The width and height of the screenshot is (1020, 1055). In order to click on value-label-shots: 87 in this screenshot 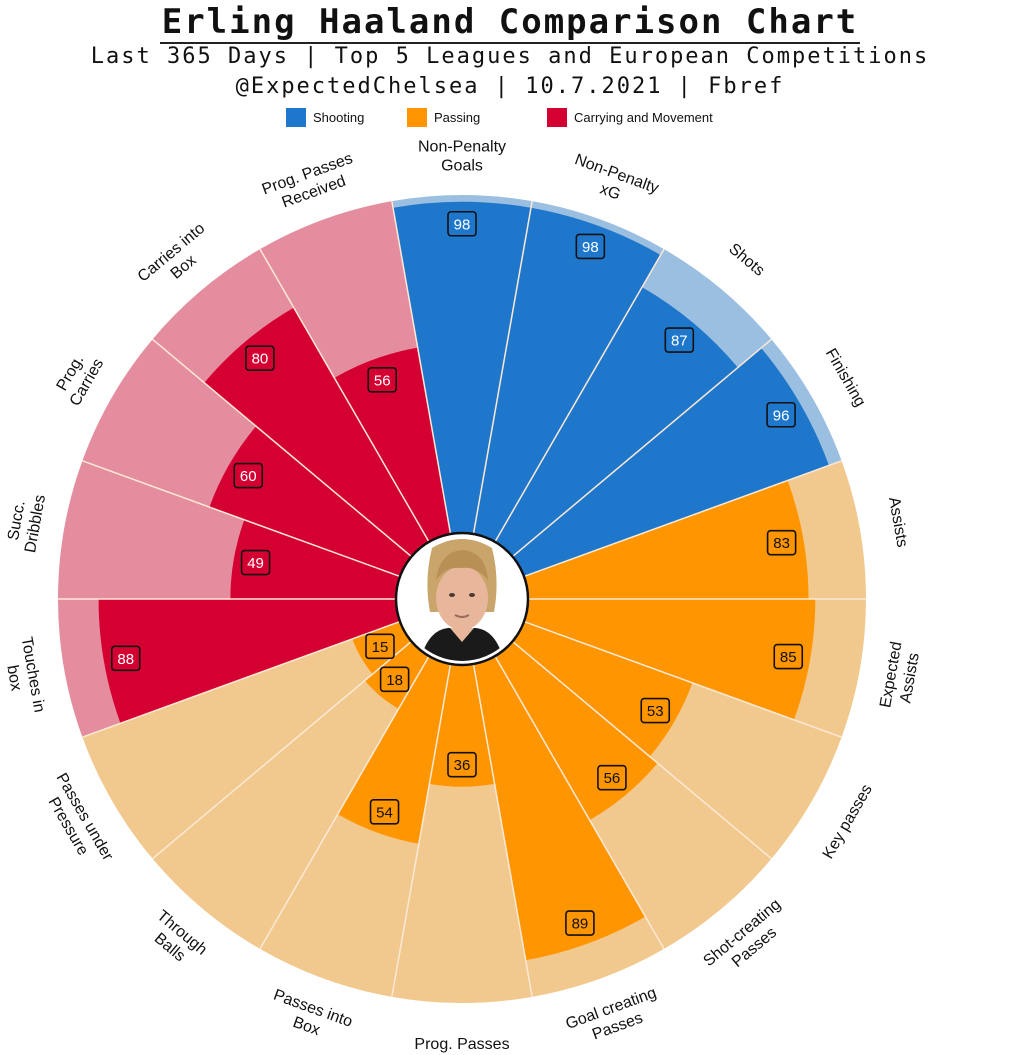, I will do `click(679, 340)`.